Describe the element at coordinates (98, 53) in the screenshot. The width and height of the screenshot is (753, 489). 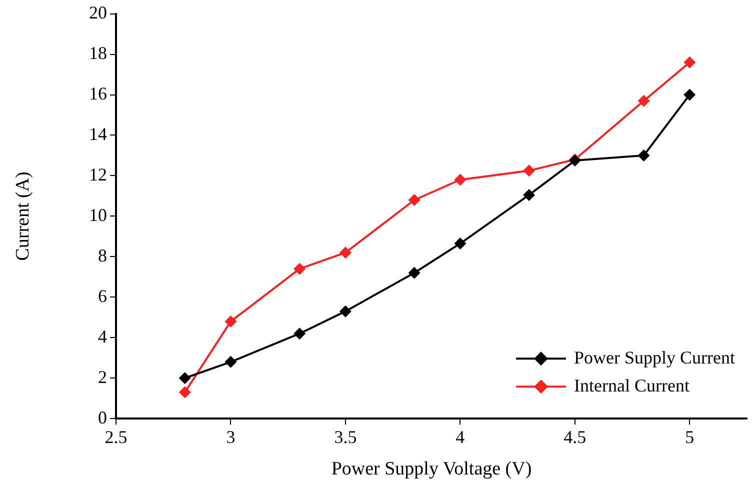
I see `y-tick-label: 18` at that location.